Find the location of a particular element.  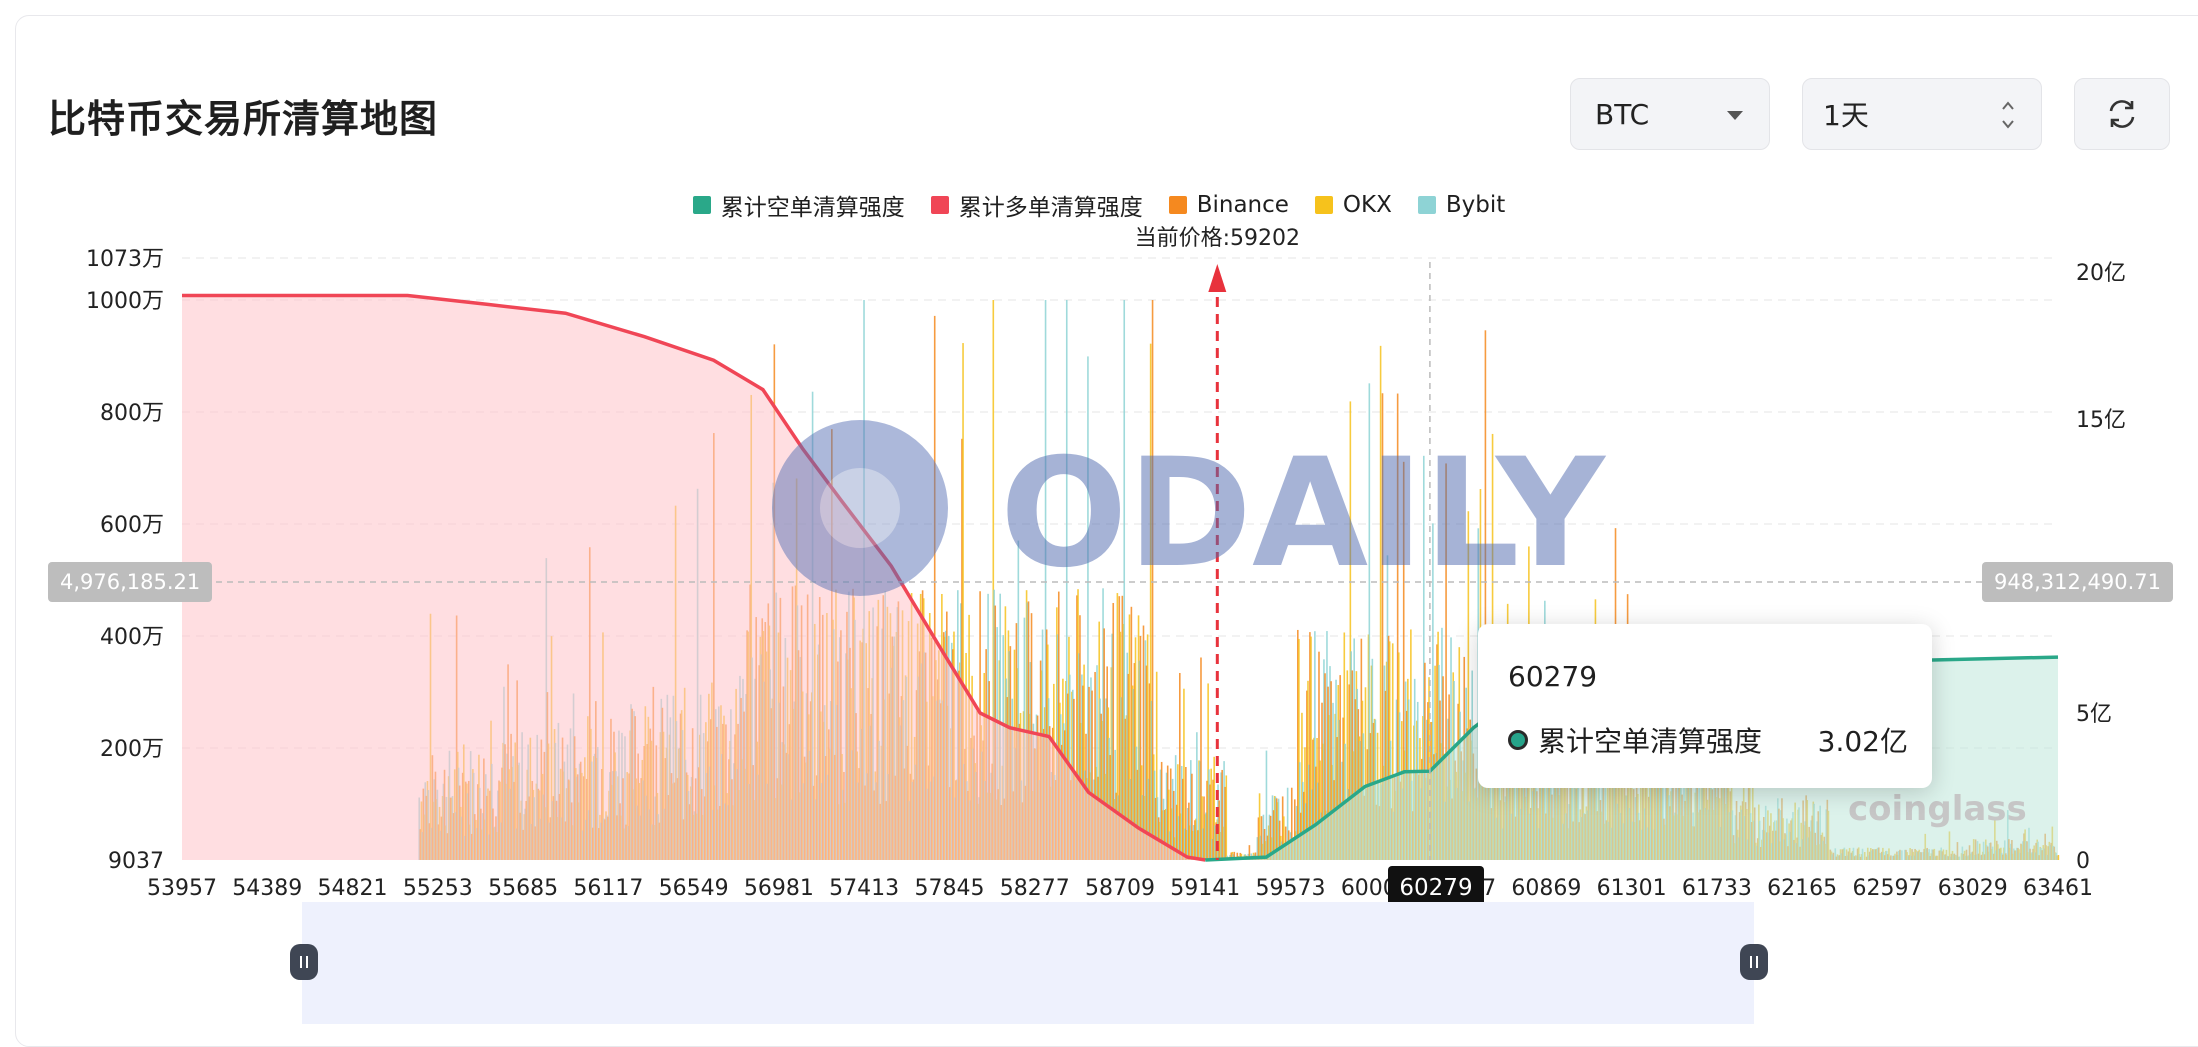

zoom-handle-right is located at coordinates (1754, 962).